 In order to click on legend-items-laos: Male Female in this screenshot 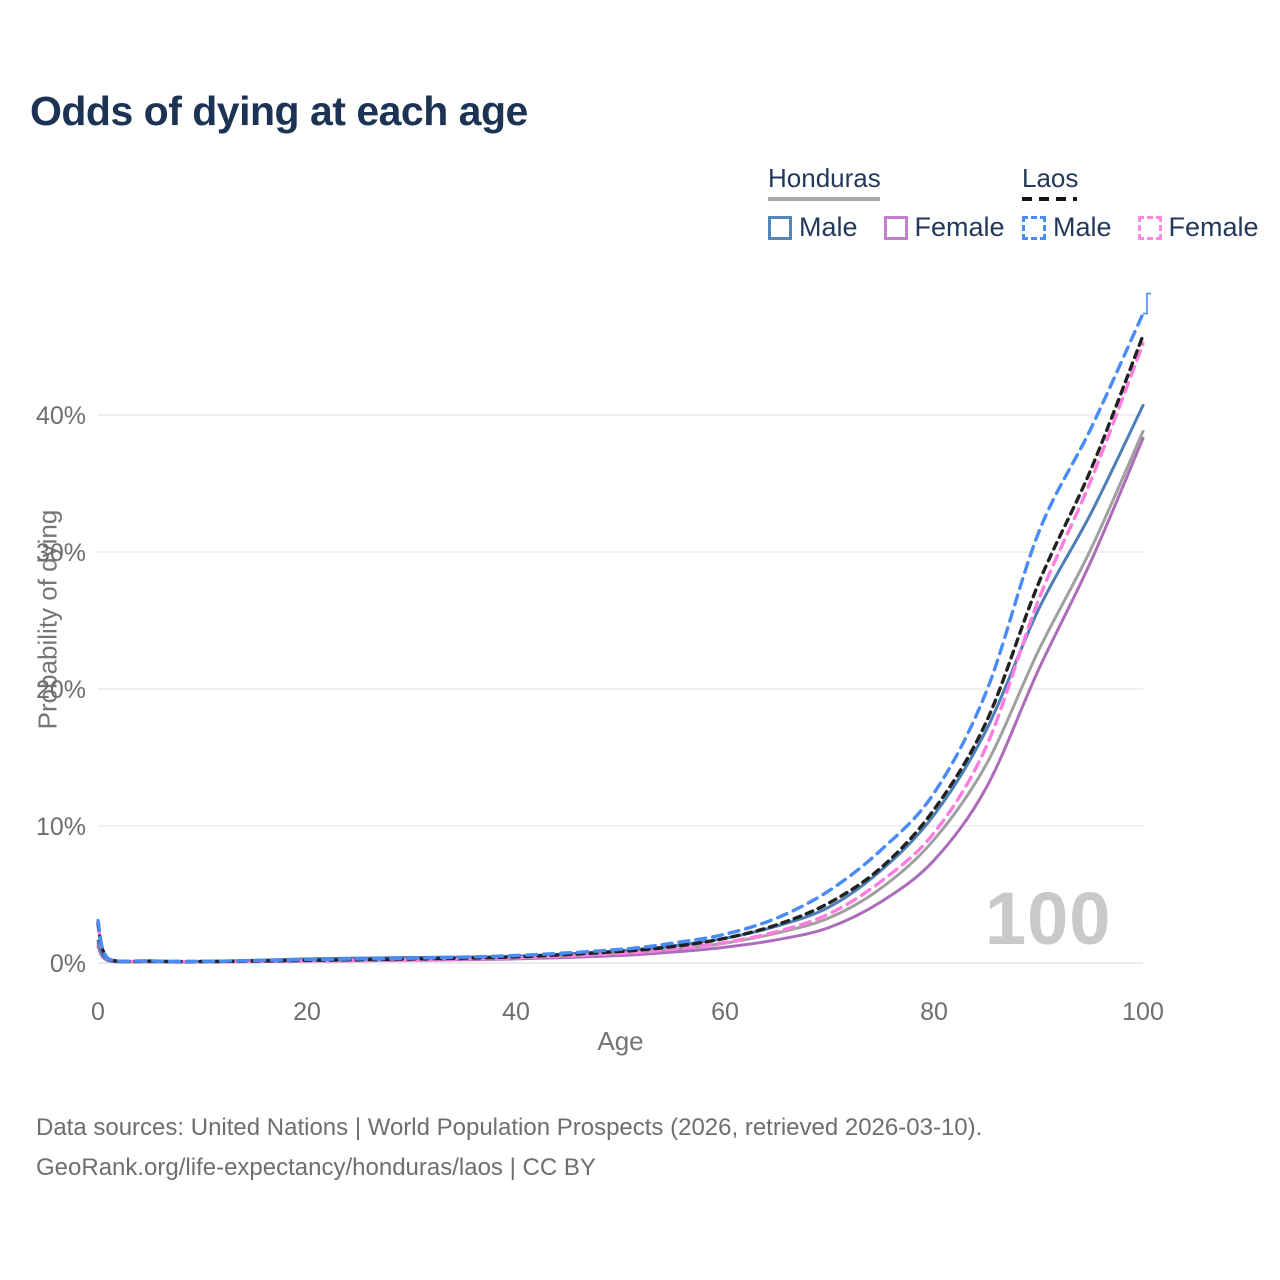, I will do `click(1140, 227)`.